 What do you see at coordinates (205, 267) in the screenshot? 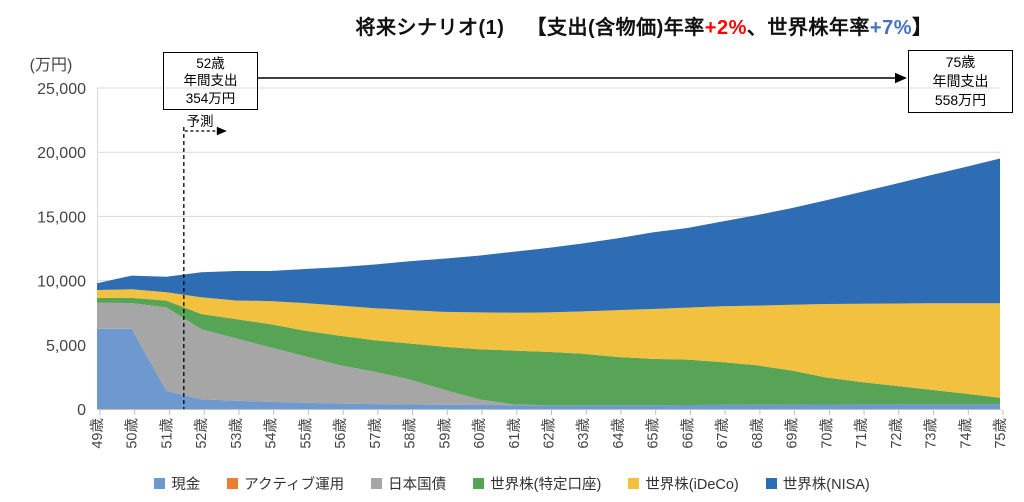
I see `forecast-marker` at bounding box center [205, 267].